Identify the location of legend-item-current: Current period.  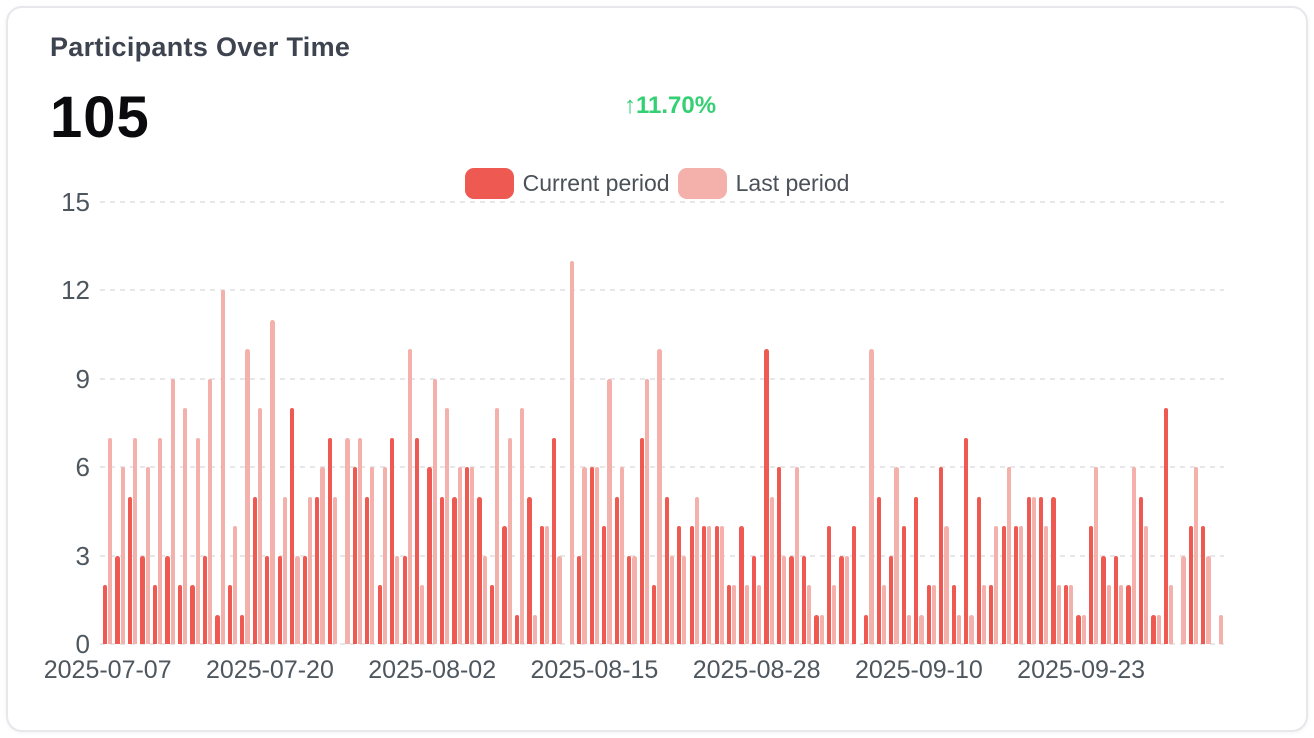
(567, 183).